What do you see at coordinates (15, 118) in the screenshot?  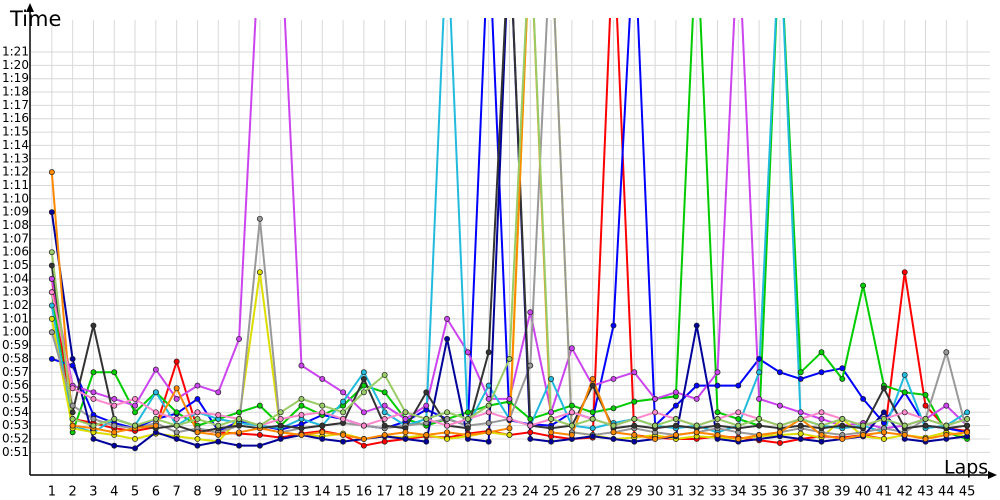 I see `y-tick-label: 1:16` at bounding box center [15, 118].